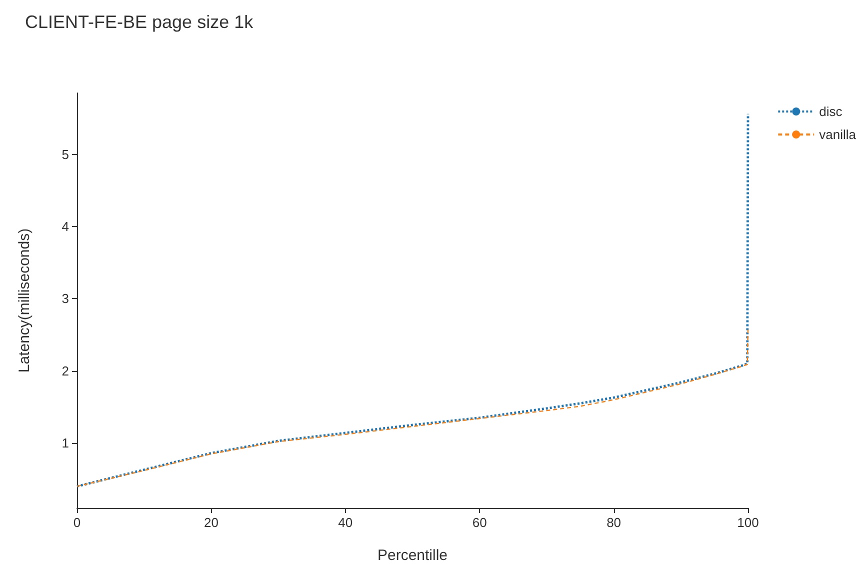 The width and height of the screenshot is (861, 572). Describe the element at coordinates (77, 522) in the screenshot. I see `x-tick-label: 0` at that location.